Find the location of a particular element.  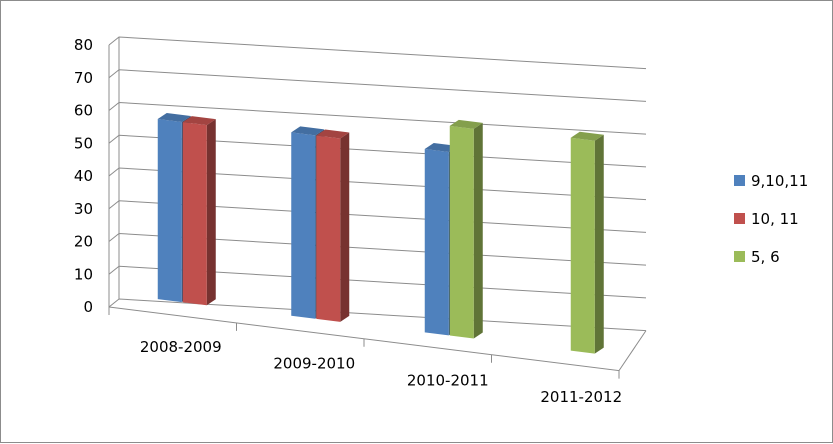

y-tick-label: 50 is located at coordinates (83, 143).